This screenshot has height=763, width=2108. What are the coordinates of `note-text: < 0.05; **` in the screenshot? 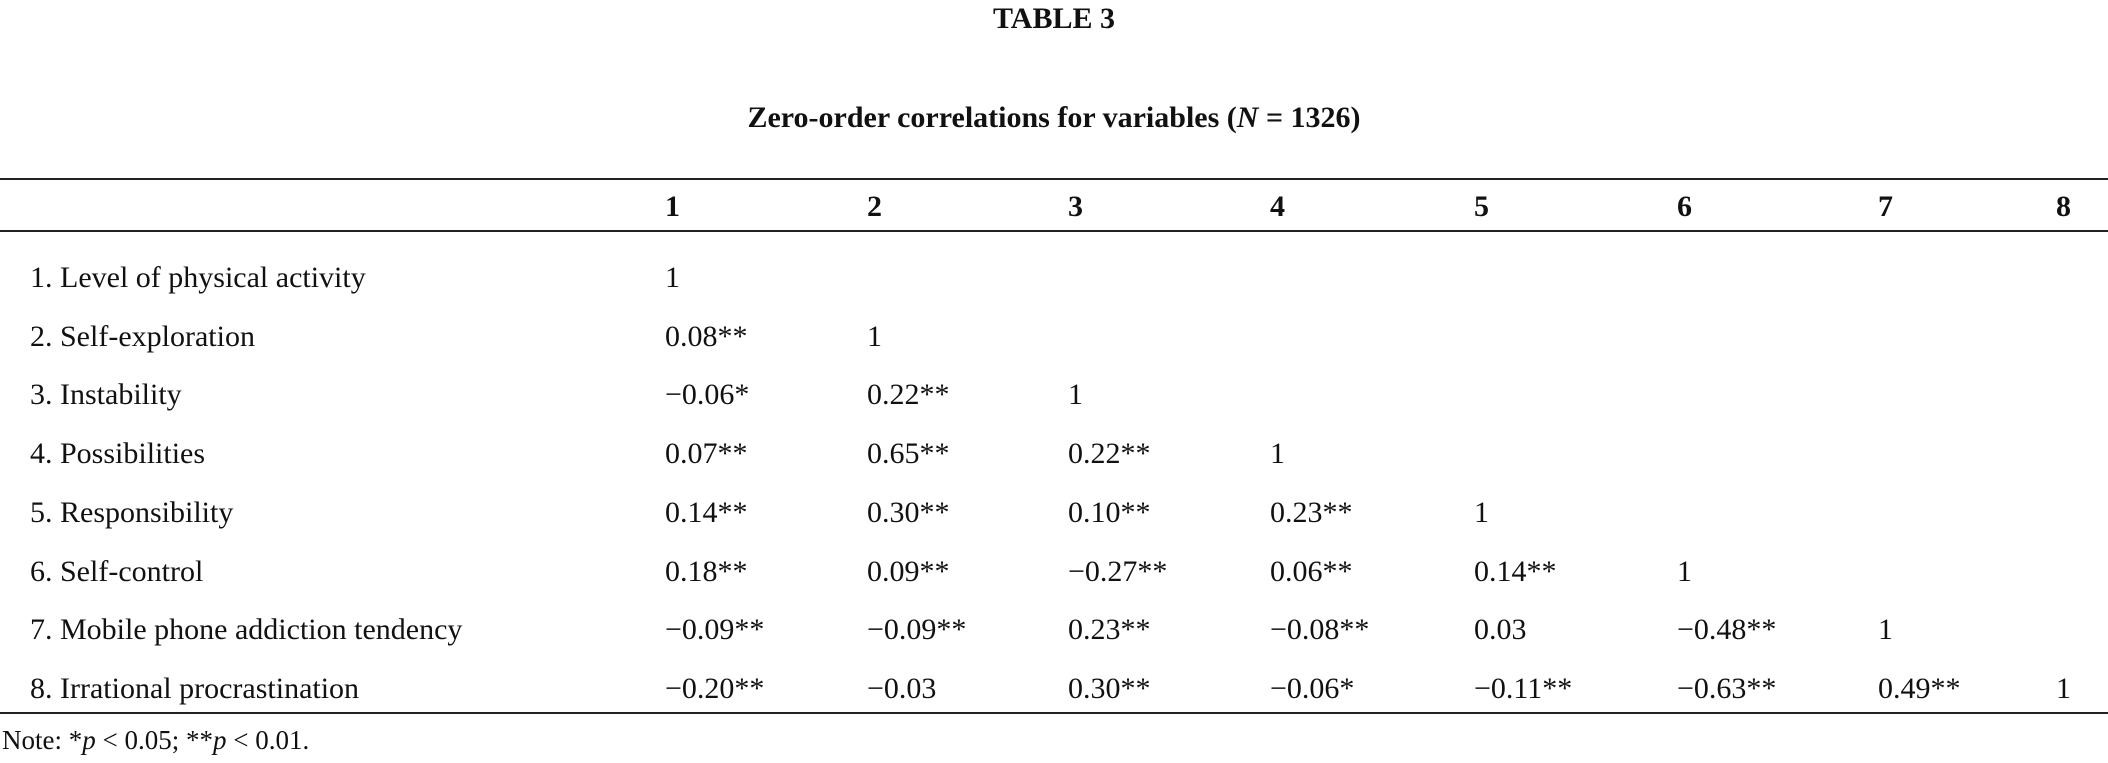 It's located at (154, 740).